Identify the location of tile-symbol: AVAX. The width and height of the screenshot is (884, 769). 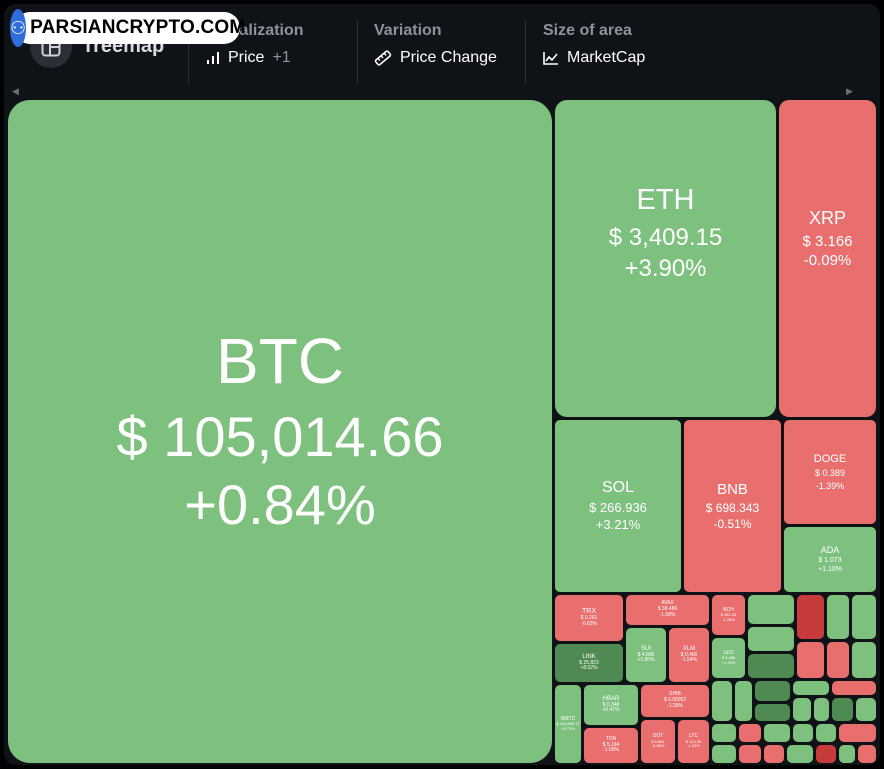
(667, 603).